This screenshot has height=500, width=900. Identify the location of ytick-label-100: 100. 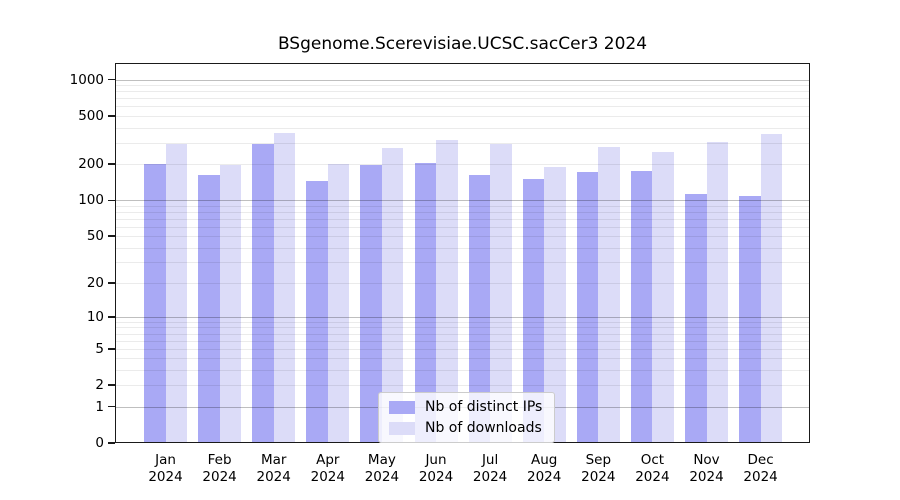
(91, 200).